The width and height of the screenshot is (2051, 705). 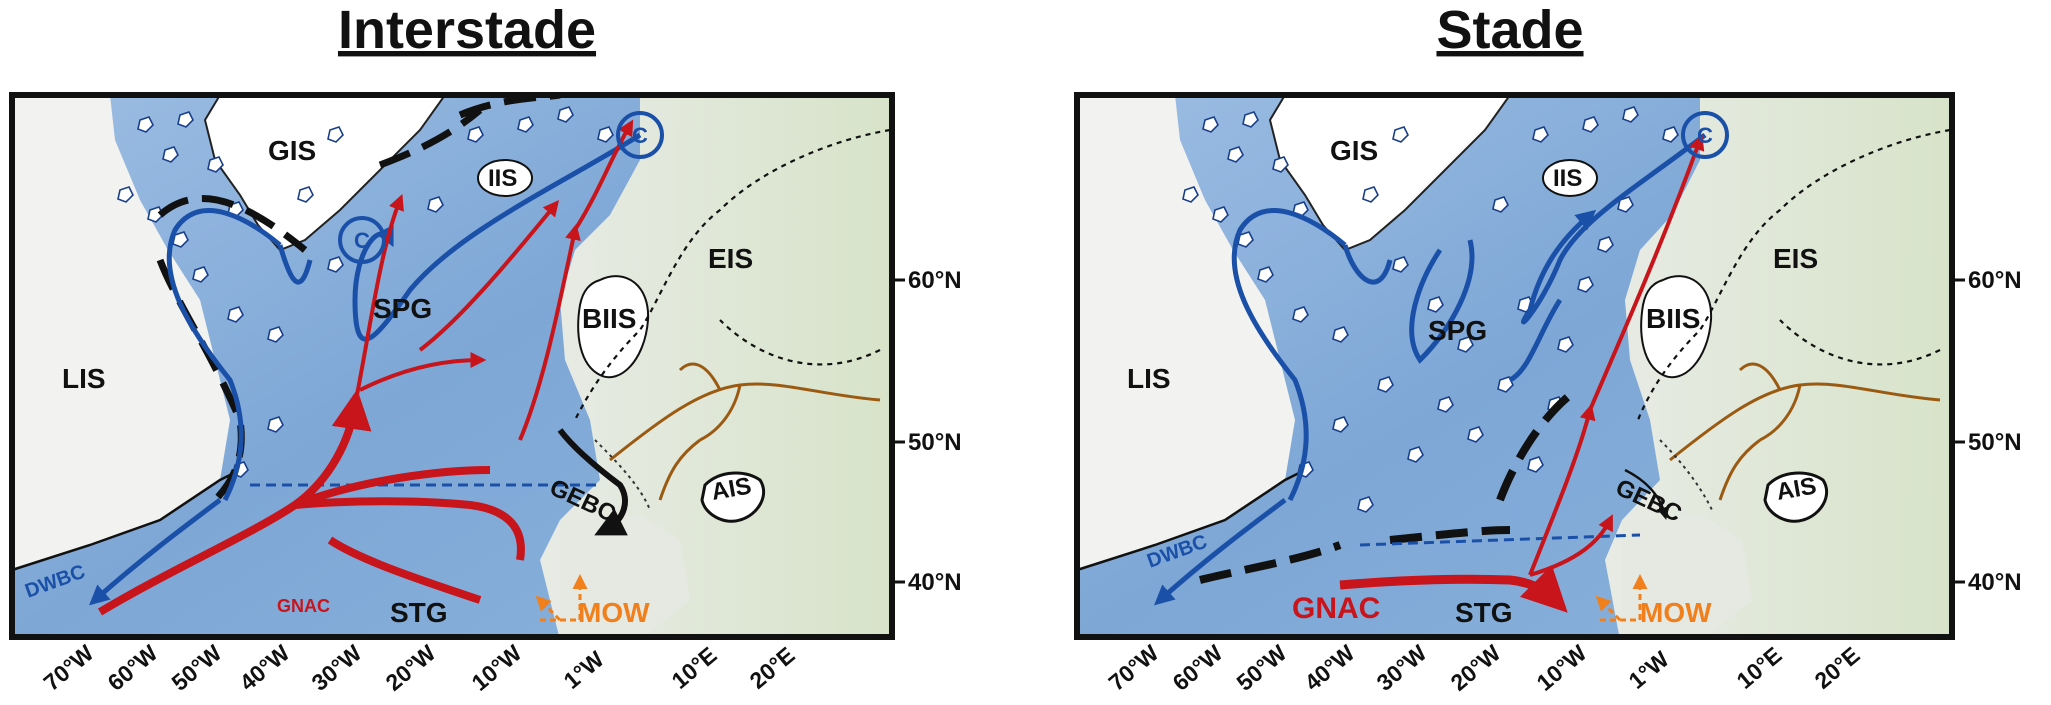 I want to click on ice-margin-dashes, so click(x=1534, y=446).